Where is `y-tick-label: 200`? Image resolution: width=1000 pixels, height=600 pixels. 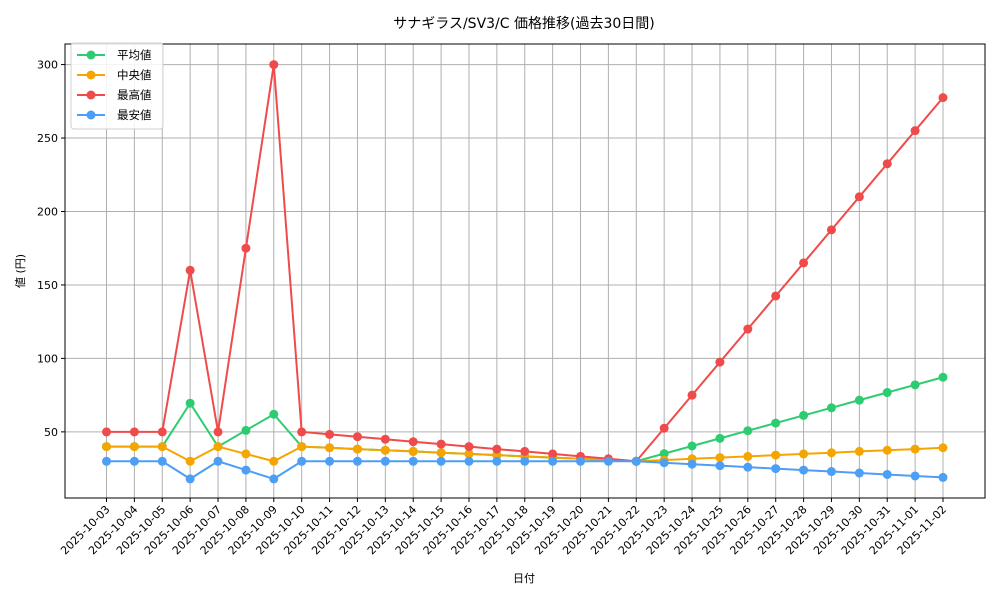
y-tick-label: 200 is located at coordinates (47, 211).